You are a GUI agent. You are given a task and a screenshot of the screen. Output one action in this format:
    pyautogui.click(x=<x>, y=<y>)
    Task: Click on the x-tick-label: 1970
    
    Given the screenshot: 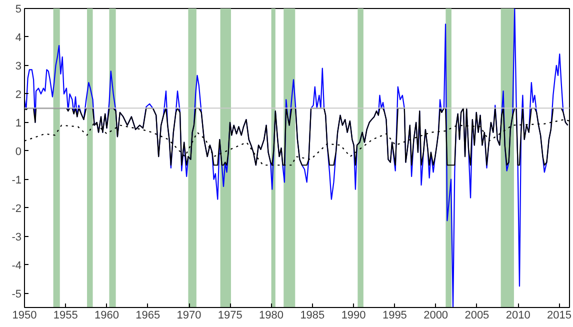 What is the action you would take?
    pyautogui.click(x=189, y=316)
    